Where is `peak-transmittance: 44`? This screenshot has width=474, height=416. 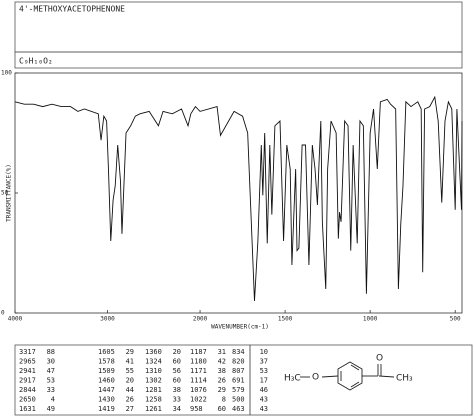 peak-transmittance: 44 is located at coordinates (130, 390).